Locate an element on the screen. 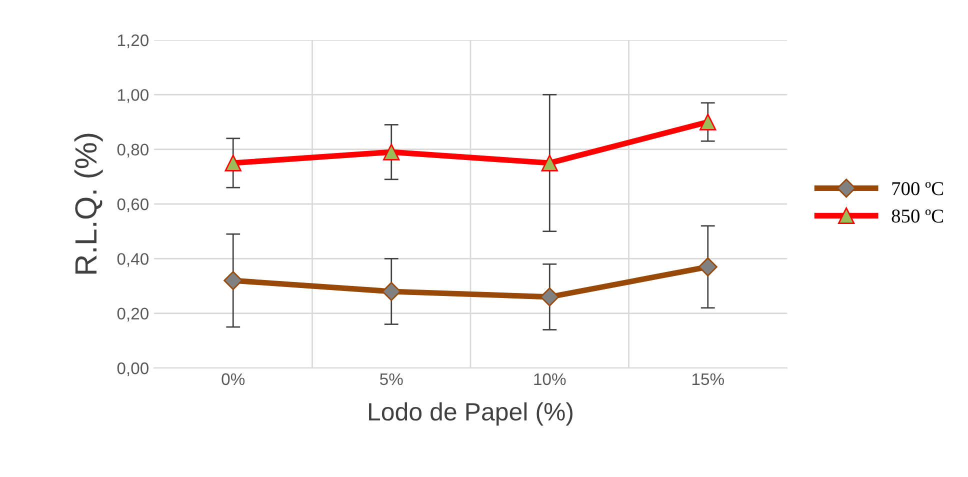 The width and height of the screenshot is (968, 477). x-tick-label: 5% is located at coordinates (391, 379).